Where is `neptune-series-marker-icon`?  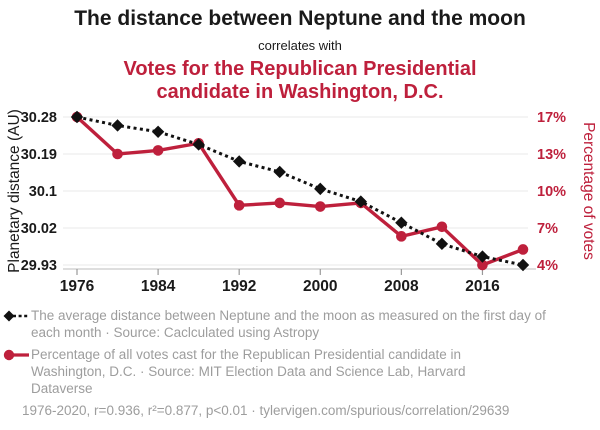 neptune-series-marker-icon is located at coordinates (16, 316).